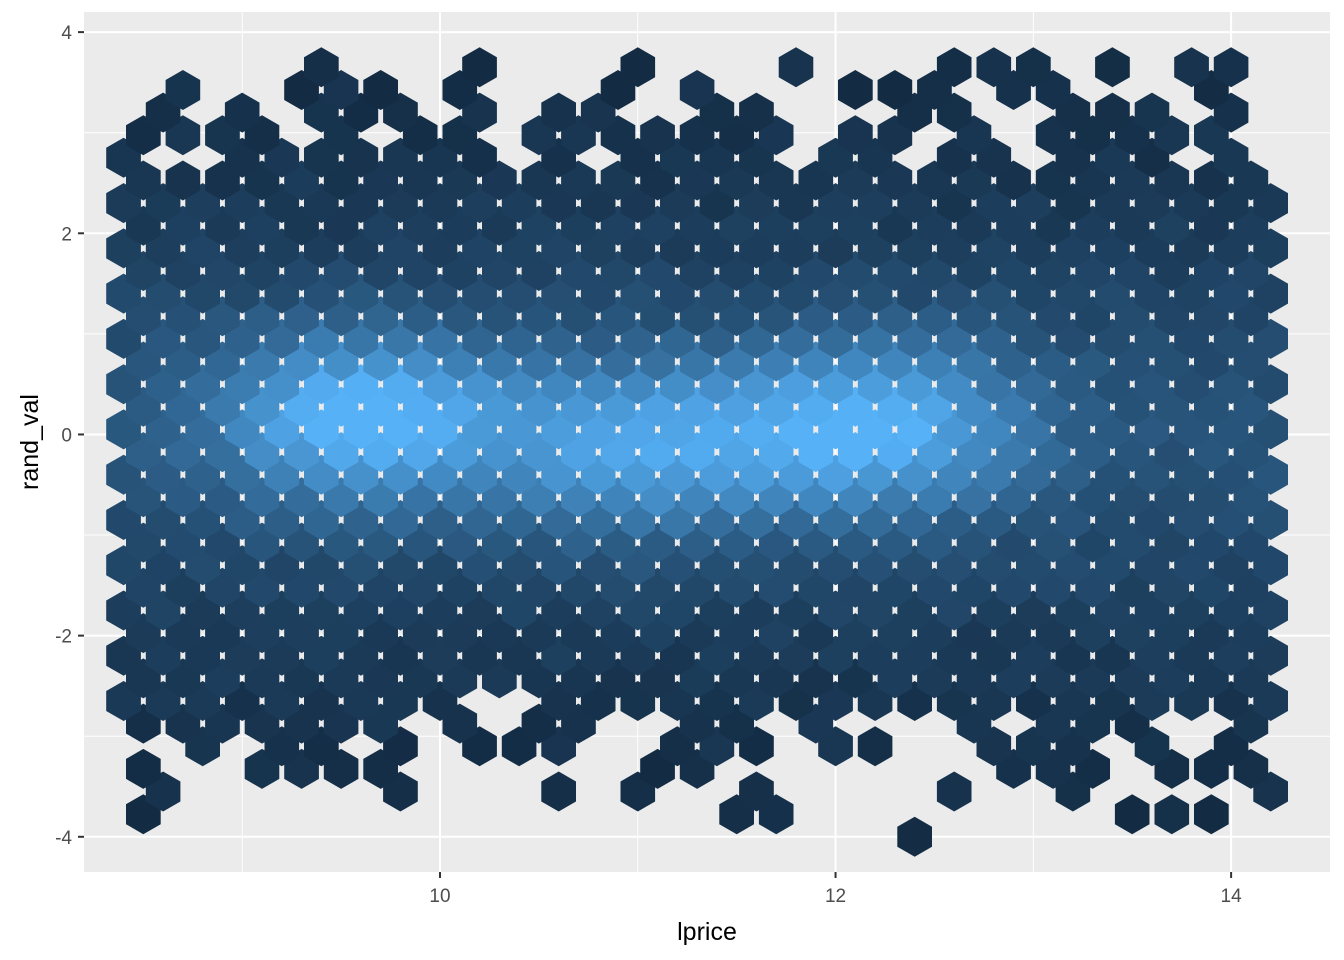 This screenshot has height=960, width=1344. Describe the element at coordinates (66, 234) in the screenshot. I see `y-tick-label: 2` at that location.